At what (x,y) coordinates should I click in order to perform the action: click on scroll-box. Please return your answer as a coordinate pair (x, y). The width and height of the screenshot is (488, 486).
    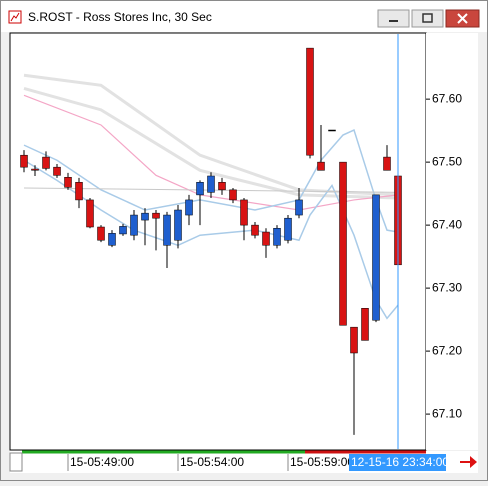
    Looking at the image, I should click on (16, 462).